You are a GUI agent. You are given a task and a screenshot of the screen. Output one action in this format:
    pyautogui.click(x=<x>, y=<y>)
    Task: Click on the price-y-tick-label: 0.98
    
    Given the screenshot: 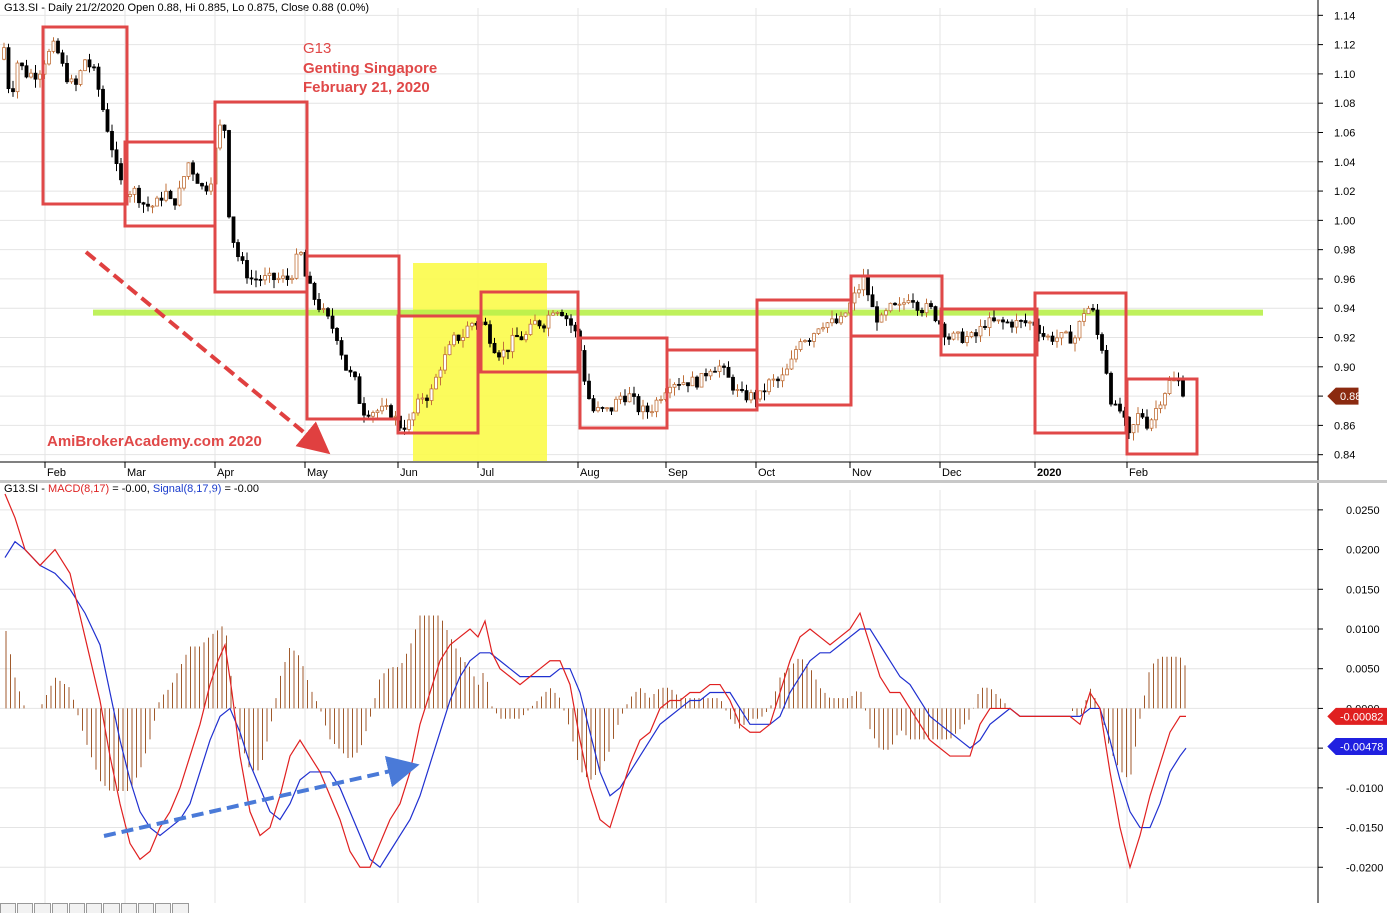 What is the action you would take?
    pyautogui.click(x=1344, y=251)
    